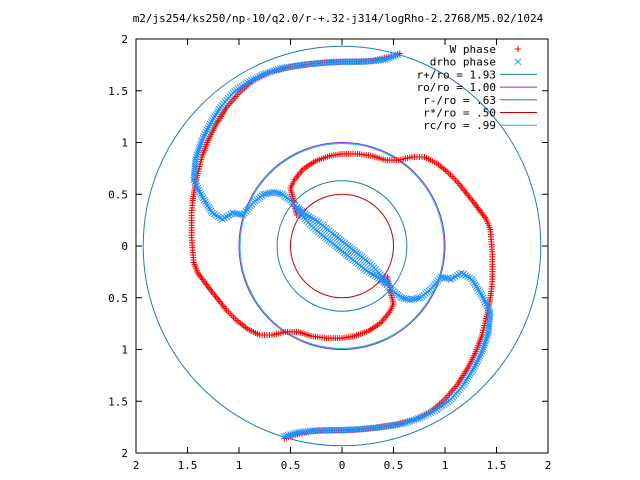 The height and width of the screenshot is (480, 640). I want to click on y-tick-label: 1.5, so click(118, 91).